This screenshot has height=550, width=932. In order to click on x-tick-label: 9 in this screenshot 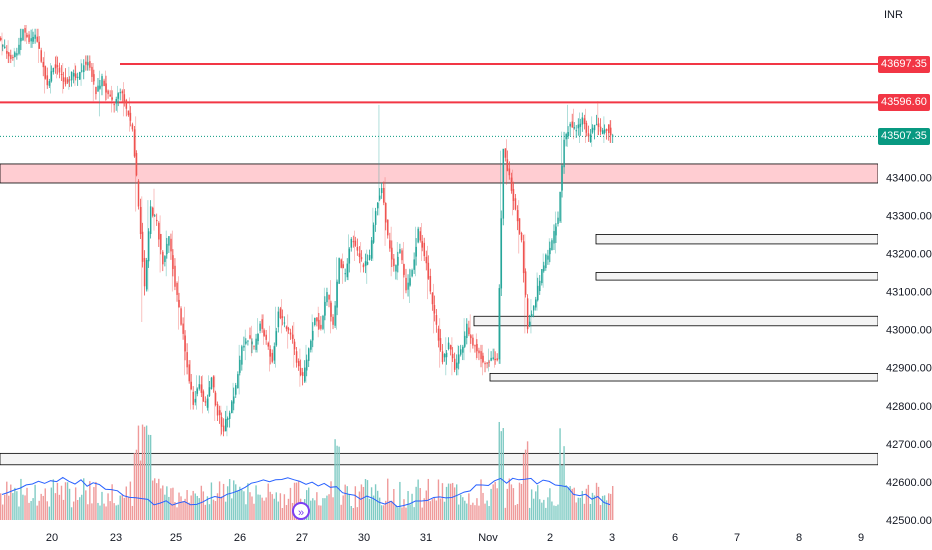, I will do `click(861, 538)`.